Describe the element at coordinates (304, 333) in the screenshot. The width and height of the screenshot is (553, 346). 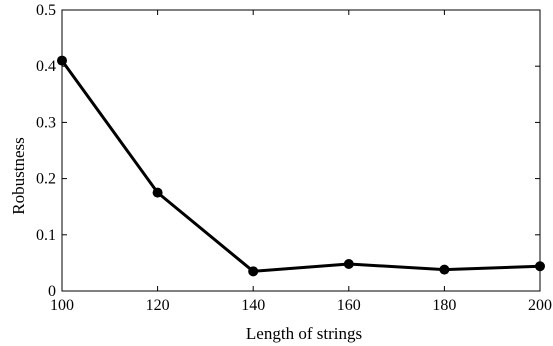
I see `x-axis-title: Length of strings` at that location.